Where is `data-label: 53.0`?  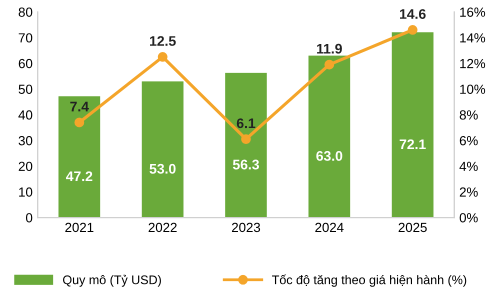
data-label: 53.0 is located at coordinates (163, 169).